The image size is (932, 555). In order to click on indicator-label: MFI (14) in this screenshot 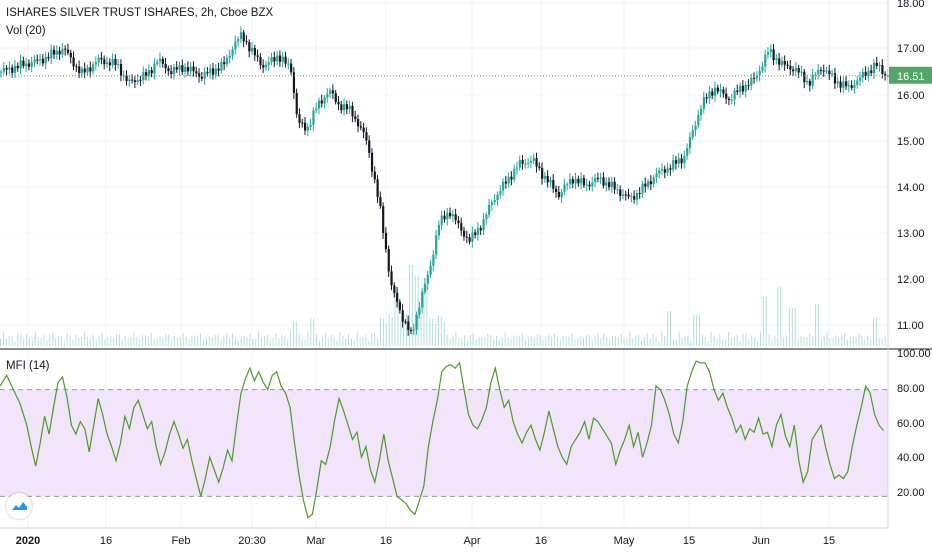, I will do `click(28, 366)`.